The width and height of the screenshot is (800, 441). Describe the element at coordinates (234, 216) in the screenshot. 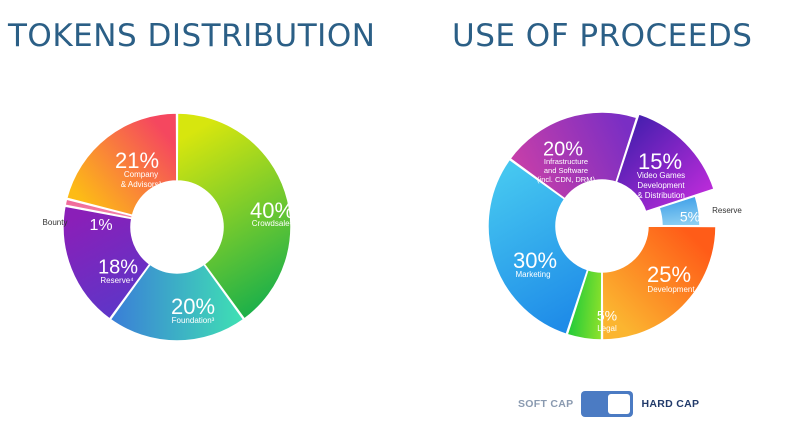

I see `slice-crowdsale` at that location.